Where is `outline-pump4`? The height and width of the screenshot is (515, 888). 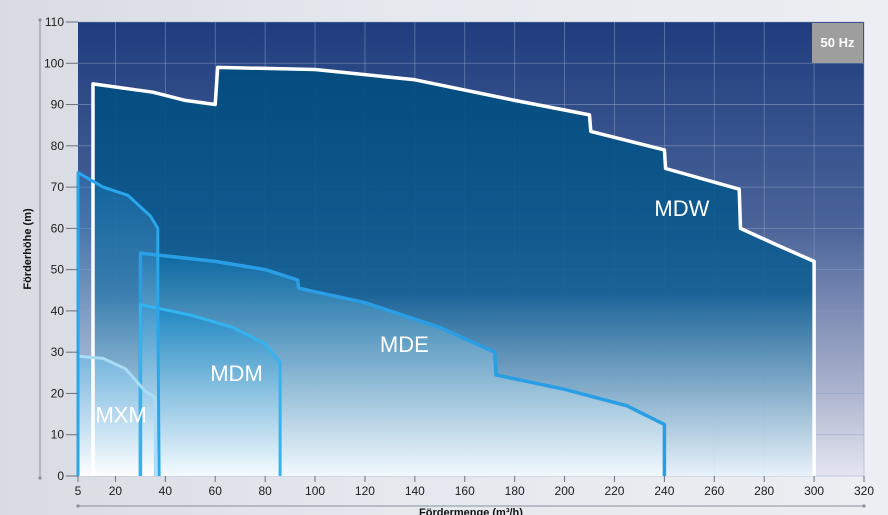 outline-pump4 is located at coordinates (118, 324).